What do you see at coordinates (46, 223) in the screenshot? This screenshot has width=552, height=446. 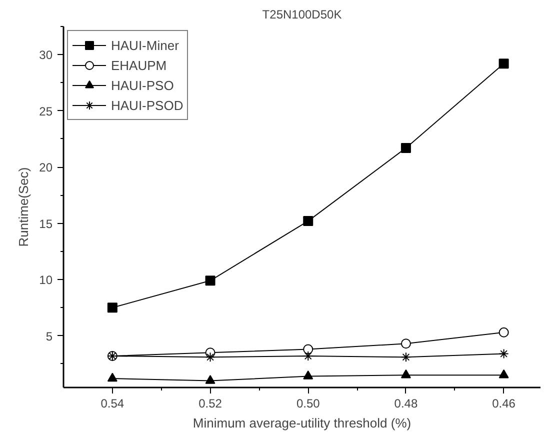 I see `y-tick-label: 15` at bounding box center [46, 223].